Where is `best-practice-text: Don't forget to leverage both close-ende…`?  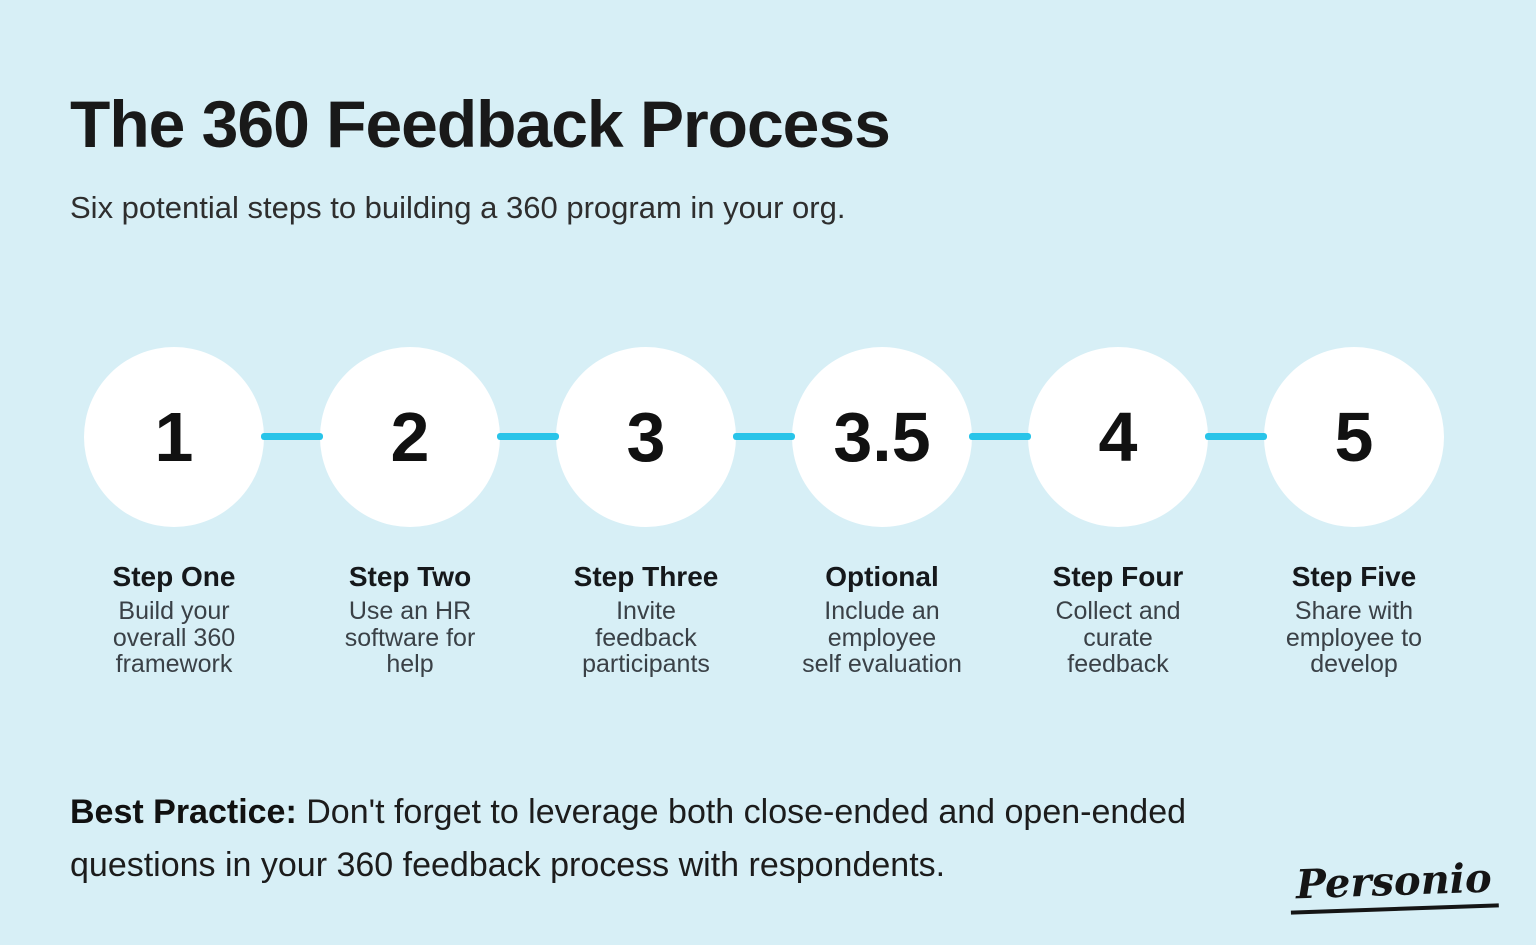 best-practice-text: Don't forget to leverage both close-ende… is located at coordinates (628, 838).